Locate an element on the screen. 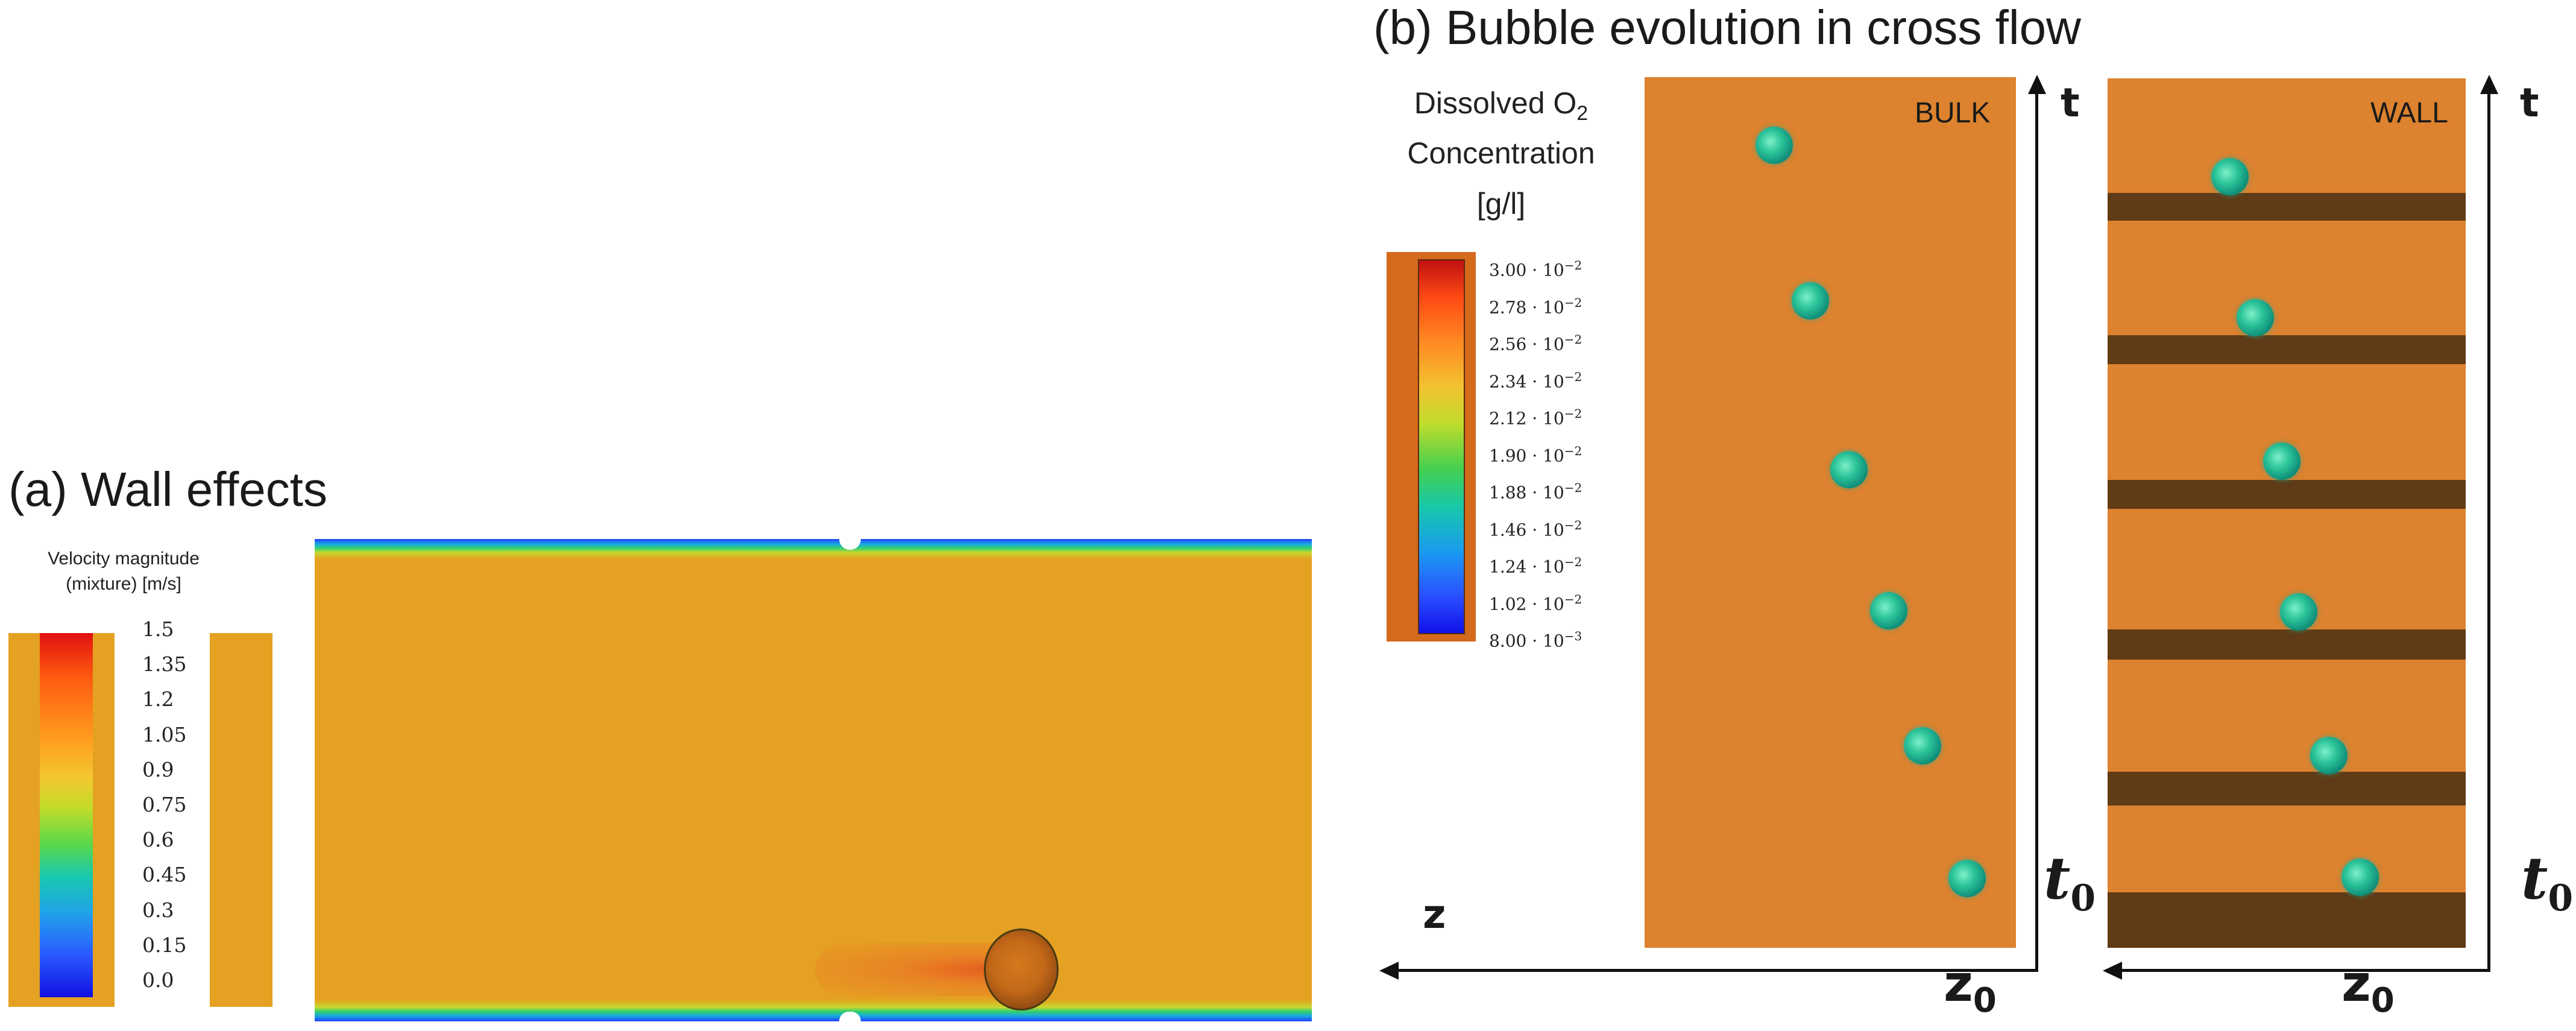 This screenshot has width=2576, height=1031. bulk-t0-text: t is located at coordinates (2057, 878).